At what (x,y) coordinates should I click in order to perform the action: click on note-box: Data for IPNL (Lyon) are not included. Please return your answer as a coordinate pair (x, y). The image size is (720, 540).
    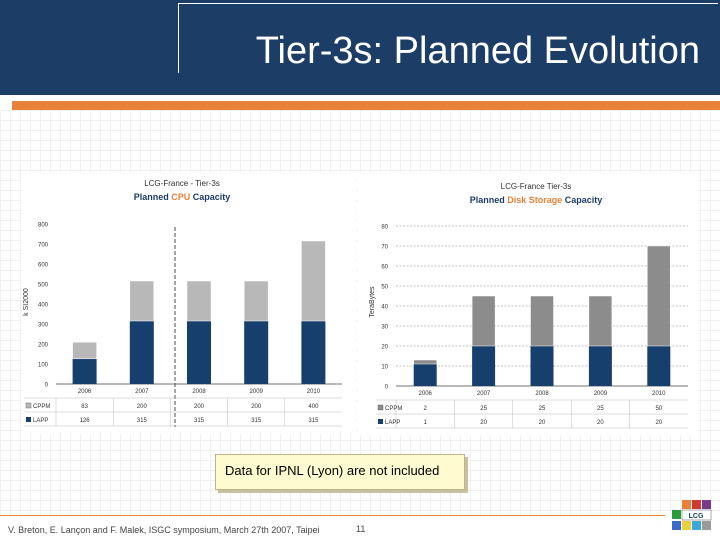
    Looking at the image, I should click on (340, 472).